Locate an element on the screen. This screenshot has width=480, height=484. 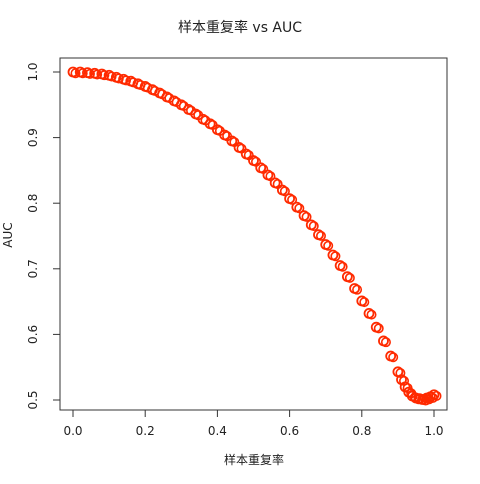
data-point-s0-p55-dense is located at coordinates (436, 395).